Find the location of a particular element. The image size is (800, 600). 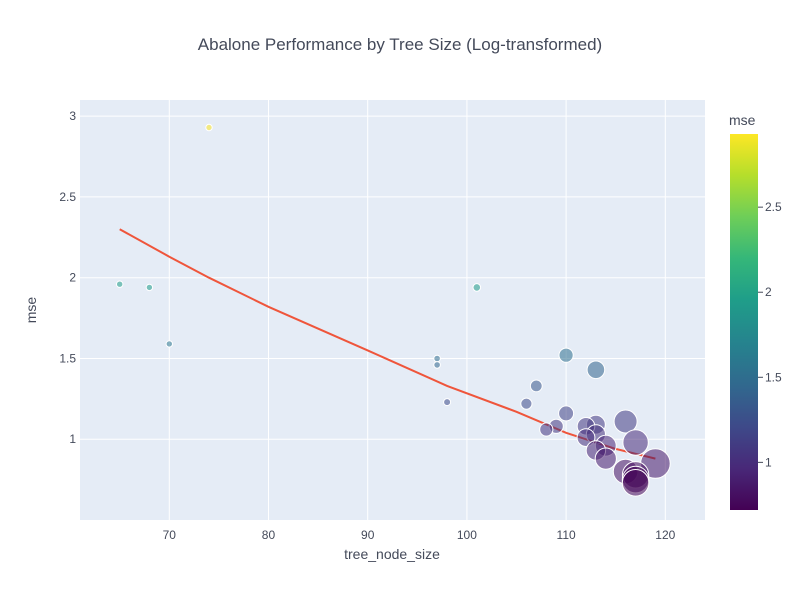

colorbar-tick-label: 2 is located at coordinates (768, 292).